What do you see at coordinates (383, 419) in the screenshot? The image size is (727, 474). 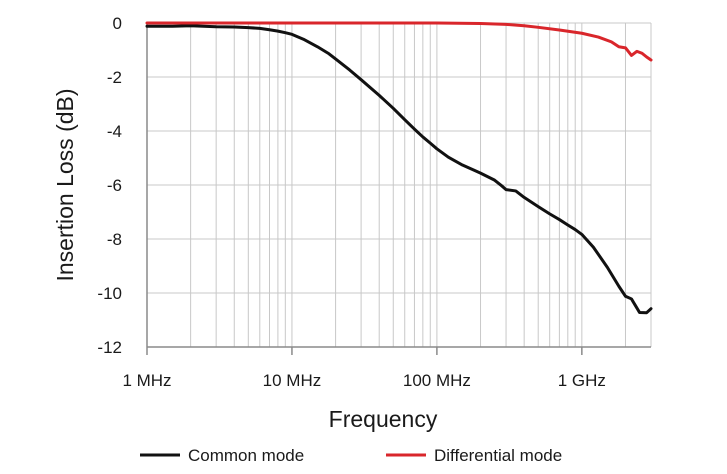 I see `x-axis-title: Frequency` at bounding box center [383, 419].